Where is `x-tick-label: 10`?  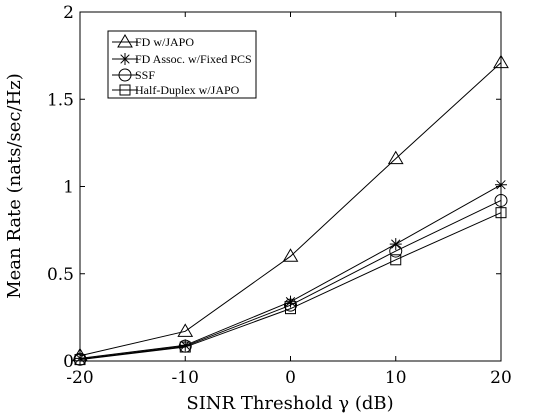
x-tick-label: 10 is located at coordinates (396, 378).